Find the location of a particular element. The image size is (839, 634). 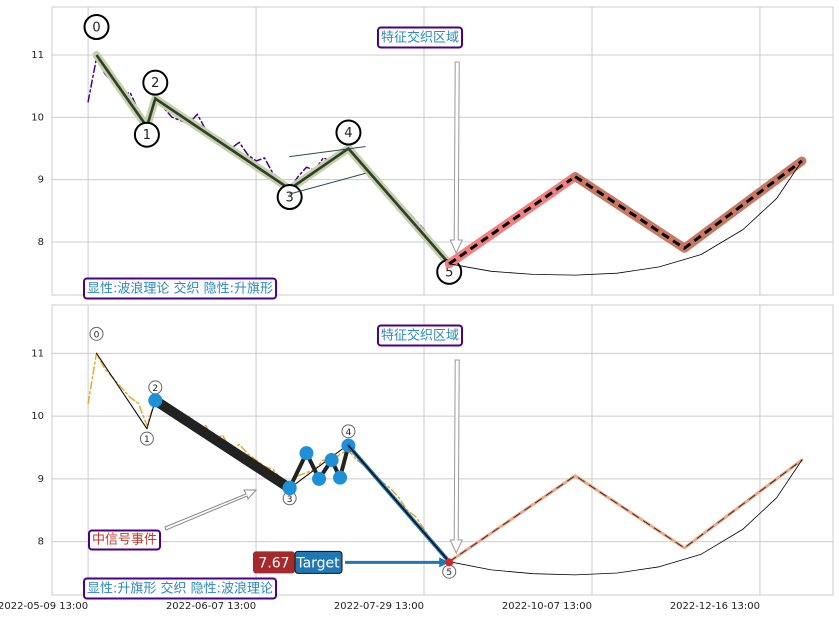

target-value: 7.67 is located at coordinates (273, 563).